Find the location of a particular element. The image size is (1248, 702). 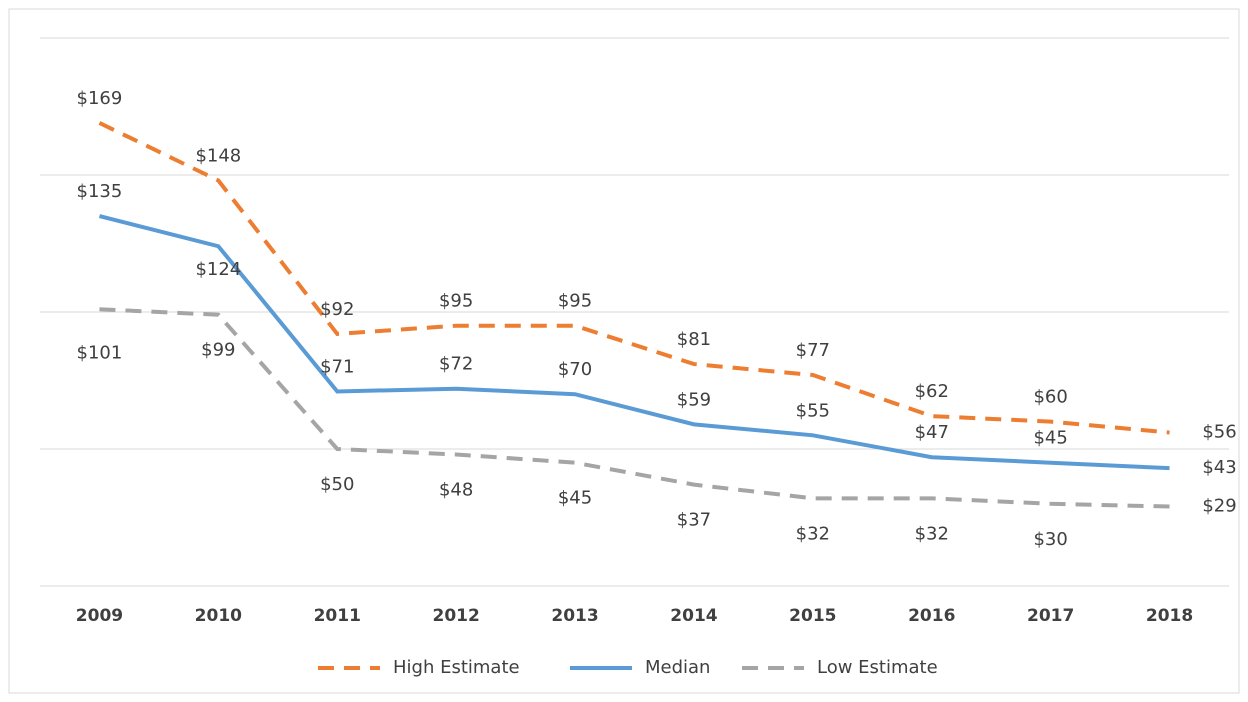

data-label: $50 is located at coordinates (337, 484).